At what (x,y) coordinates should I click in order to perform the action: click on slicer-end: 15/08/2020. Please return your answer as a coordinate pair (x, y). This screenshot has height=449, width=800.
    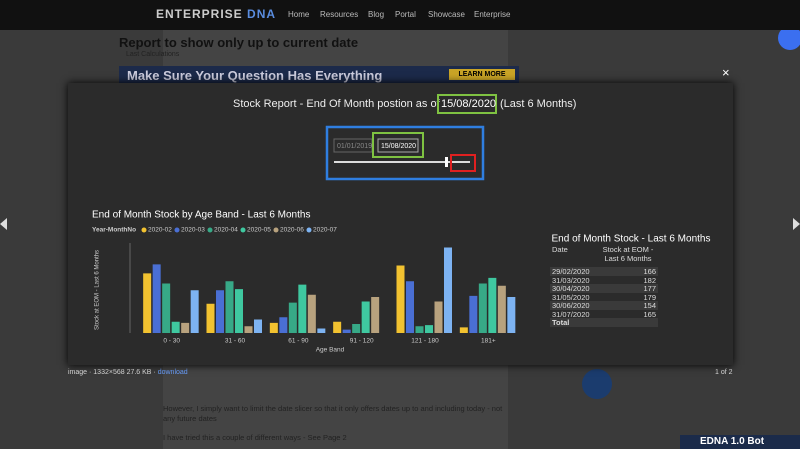
    Looking at the image, I should click on (398, 146).